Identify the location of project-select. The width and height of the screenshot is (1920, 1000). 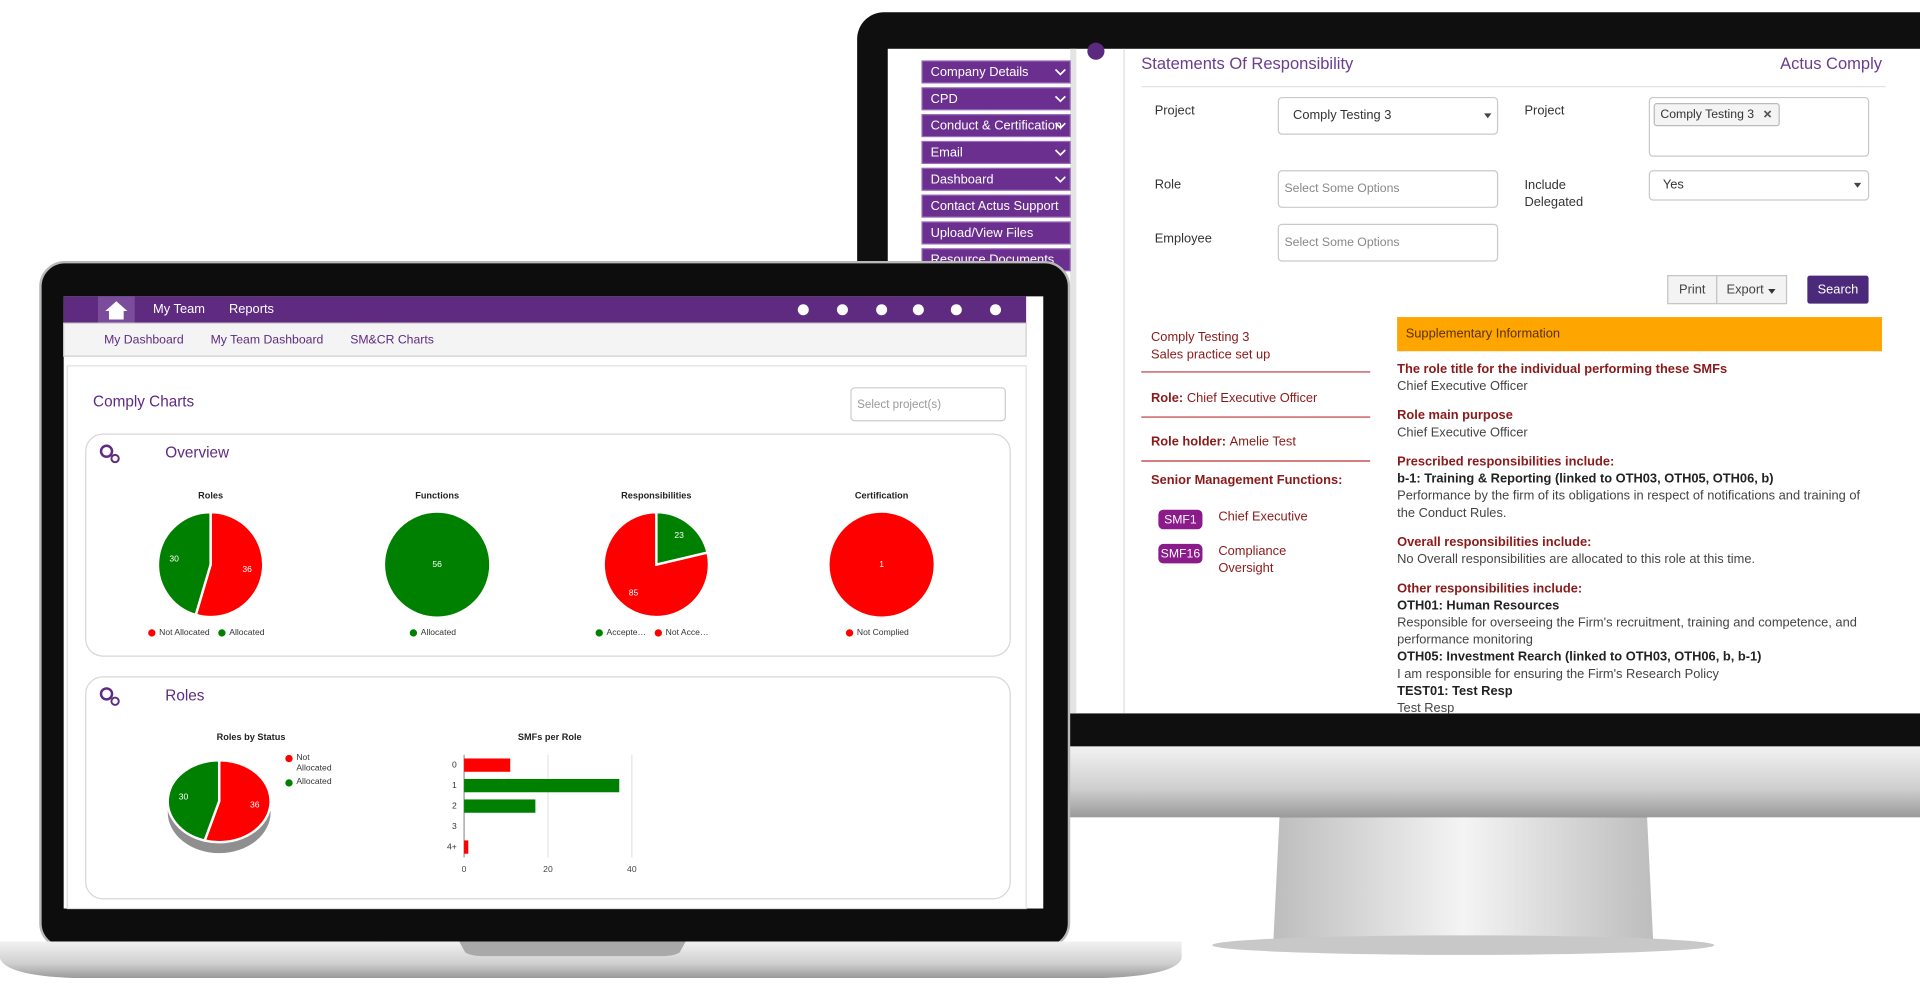
(1388, 115).